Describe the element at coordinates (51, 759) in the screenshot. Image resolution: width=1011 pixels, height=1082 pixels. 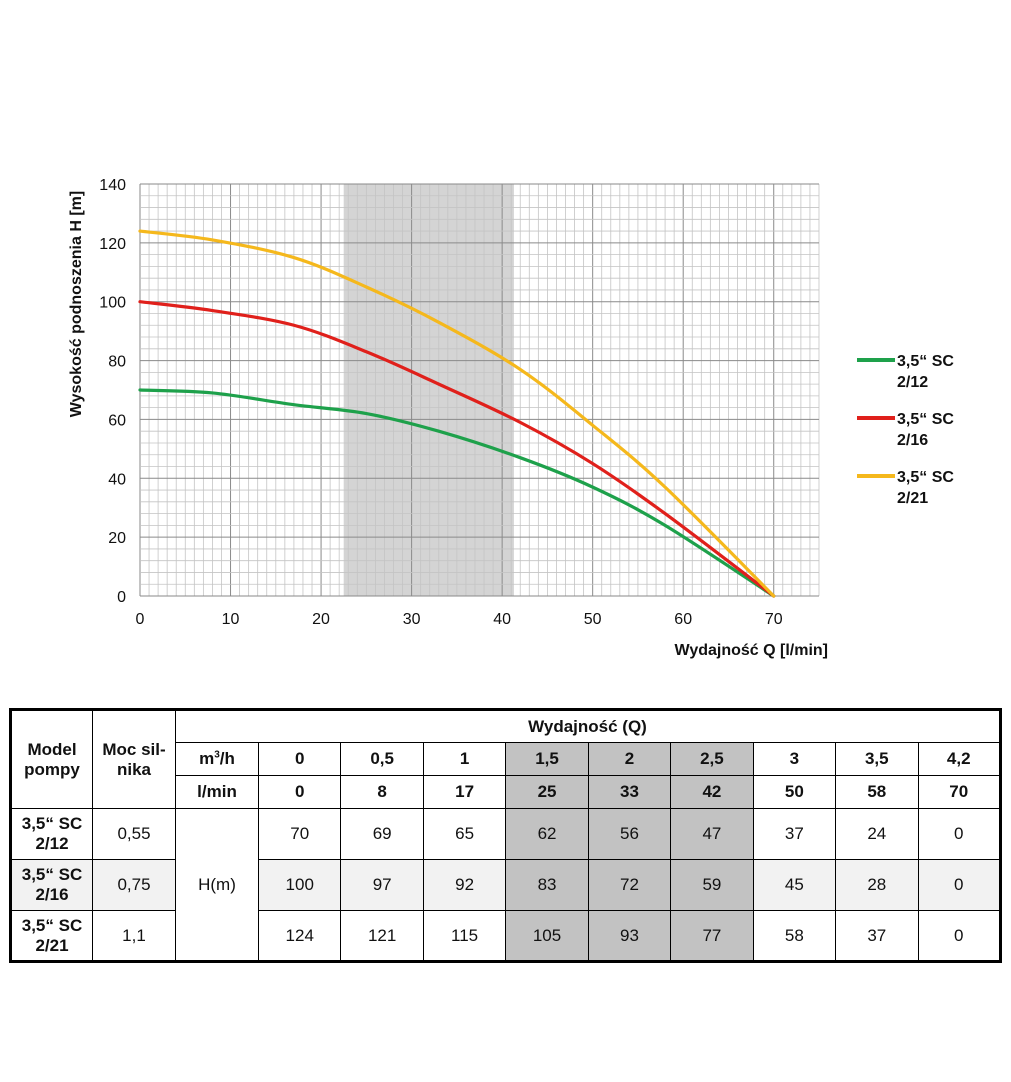
I see `model-header: Model pompy` at that location.